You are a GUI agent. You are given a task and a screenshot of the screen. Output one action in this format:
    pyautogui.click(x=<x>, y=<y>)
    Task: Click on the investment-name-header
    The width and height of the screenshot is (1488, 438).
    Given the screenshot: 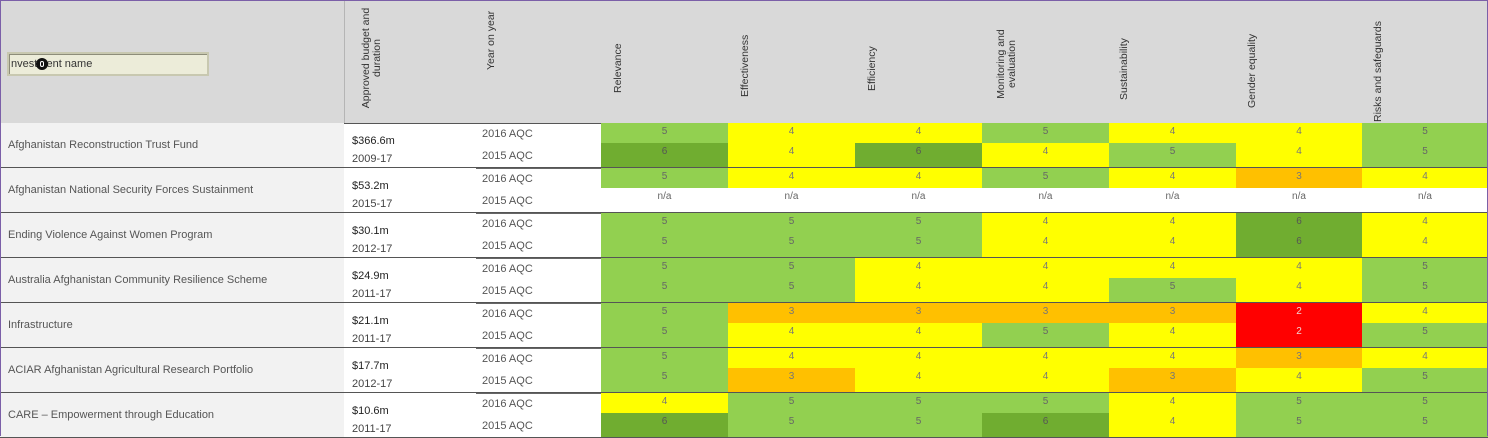 What is the action you would take?
    pyautogui.click(x=172, y=61)
    